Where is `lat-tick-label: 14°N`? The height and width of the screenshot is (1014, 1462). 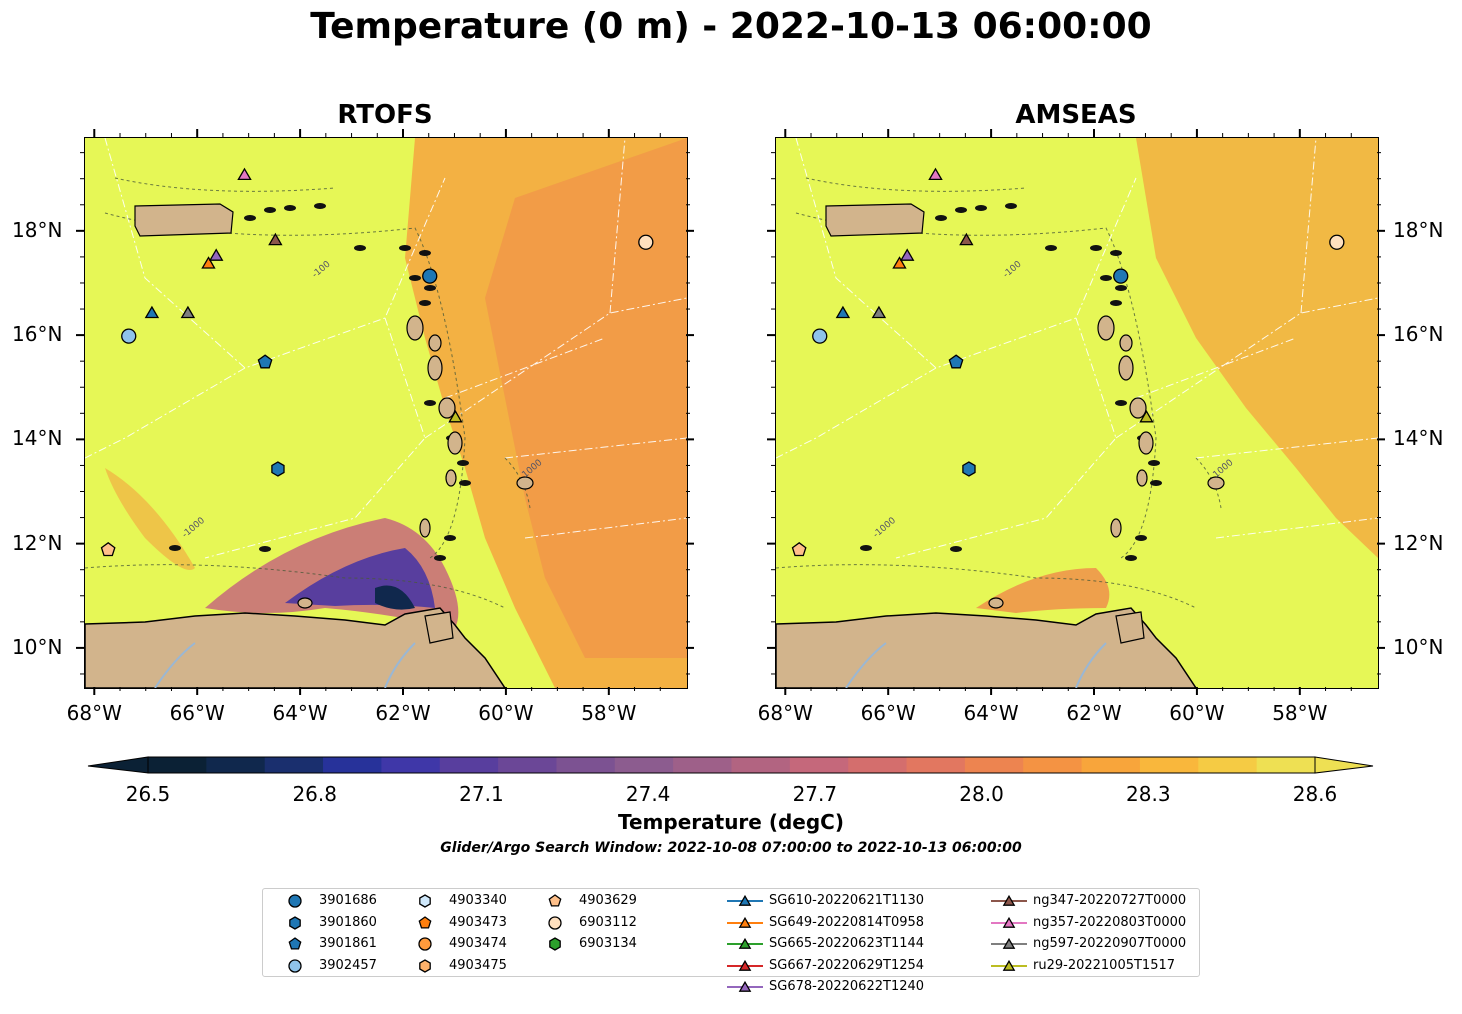 lat-tick-label: 14°N is located at coordinates (37, 438).